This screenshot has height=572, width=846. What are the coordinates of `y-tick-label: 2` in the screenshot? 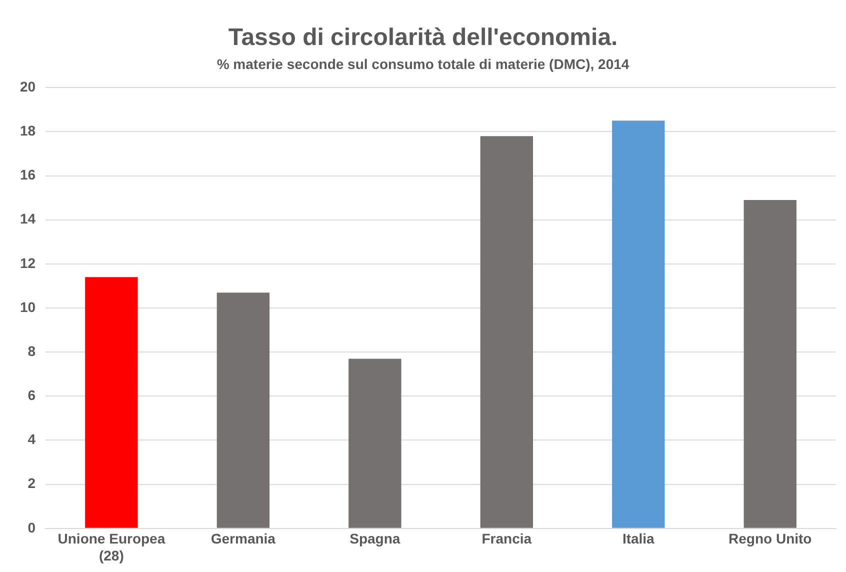 It's located at (32, 483).